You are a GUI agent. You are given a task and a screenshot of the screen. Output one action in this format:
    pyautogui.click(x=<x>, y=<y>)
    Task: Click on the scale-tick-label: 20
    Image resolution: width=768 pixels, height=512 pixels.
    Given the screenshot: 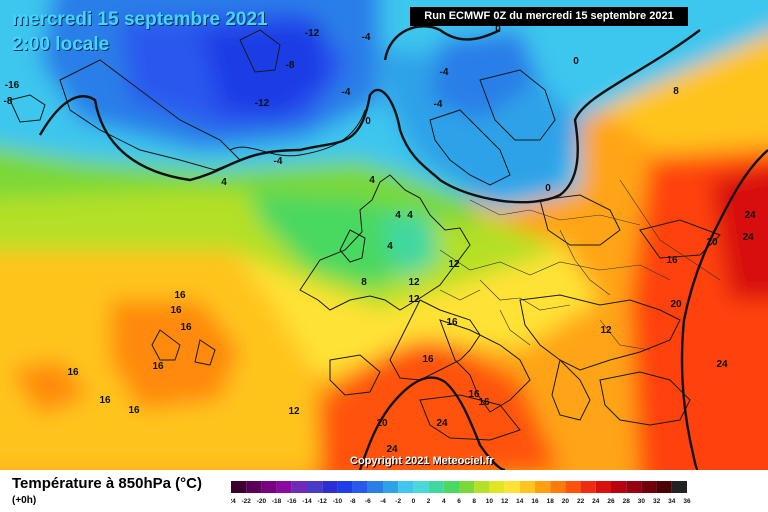 What is the action you would take?
    pyautogui.click(x=566, y=501)
    